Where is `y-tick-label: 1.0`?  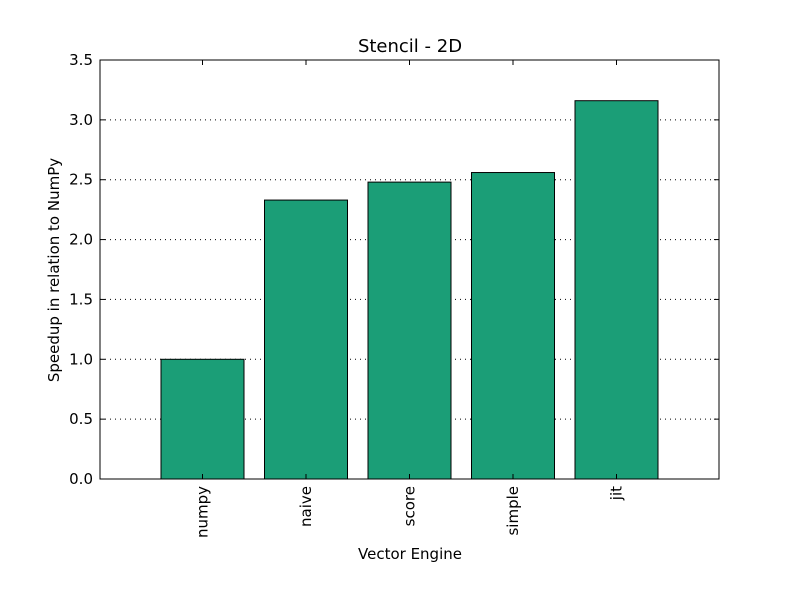
y-tick-label: 1.0 is located at coordinates (81, 359).